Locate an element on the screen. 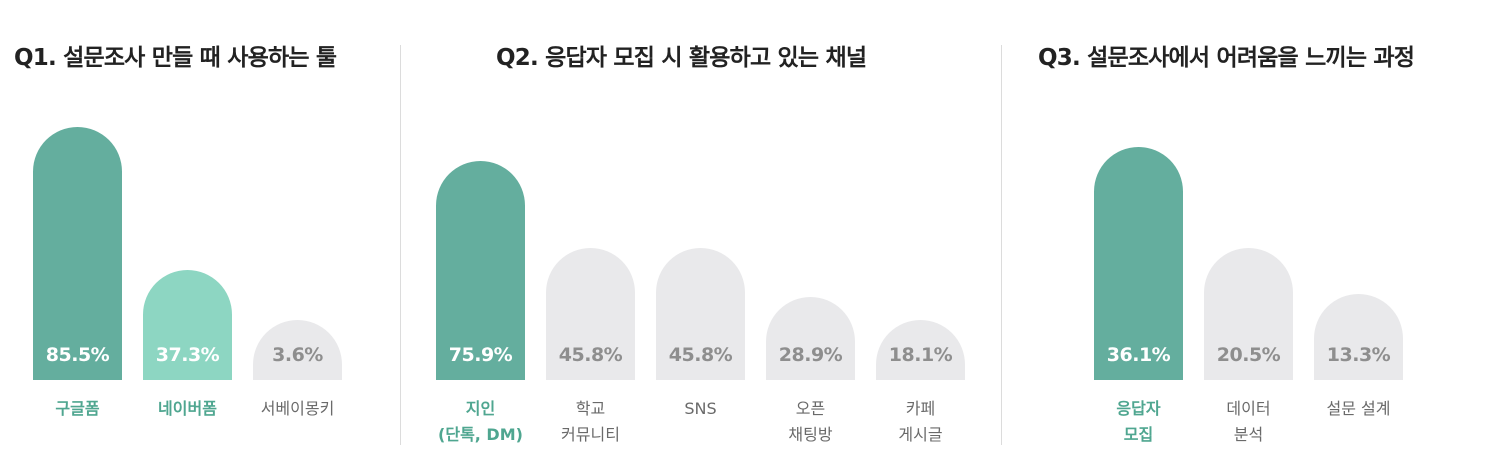  category-label-line: 분석 is located at coordinates (1248, 434).